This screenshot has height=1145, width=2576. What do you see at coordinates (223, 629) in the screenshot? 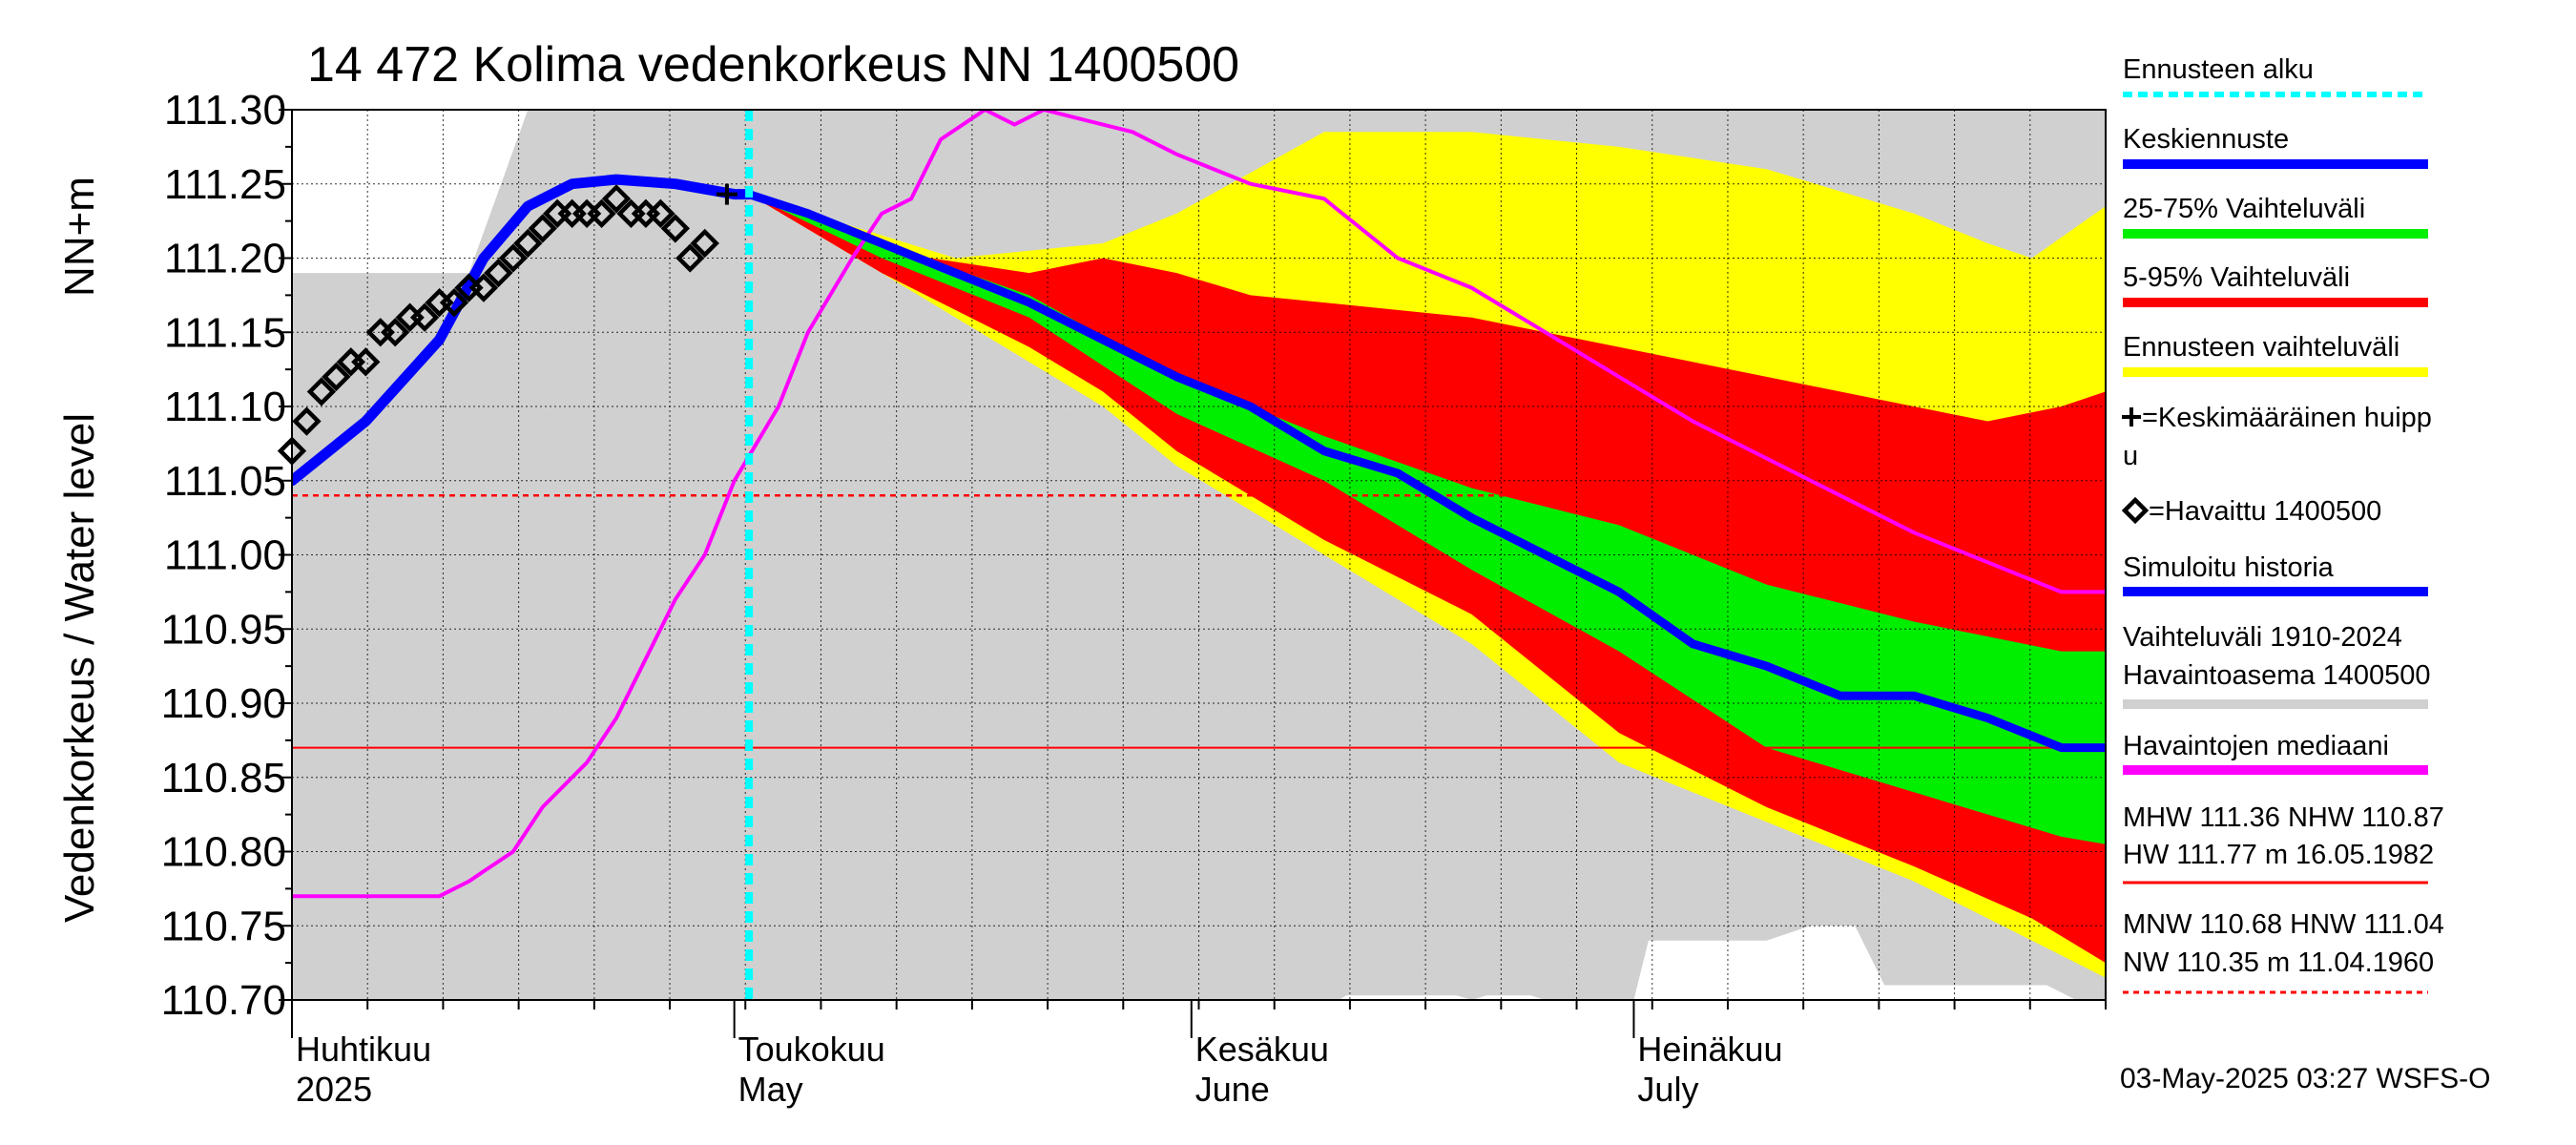
I see `y-tick-label: 110.95` at bounding box center [223, 629].